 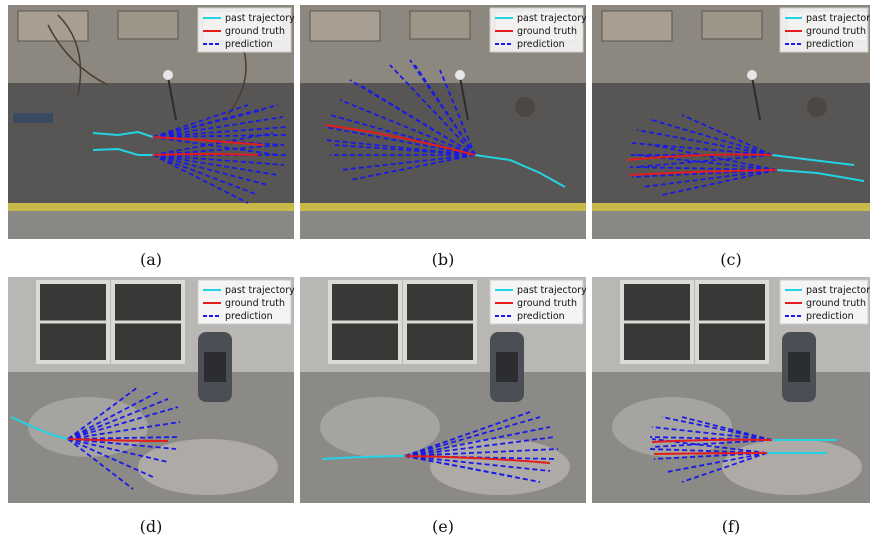 I want to click on caption-e: (e), so click(x=443, y=526).